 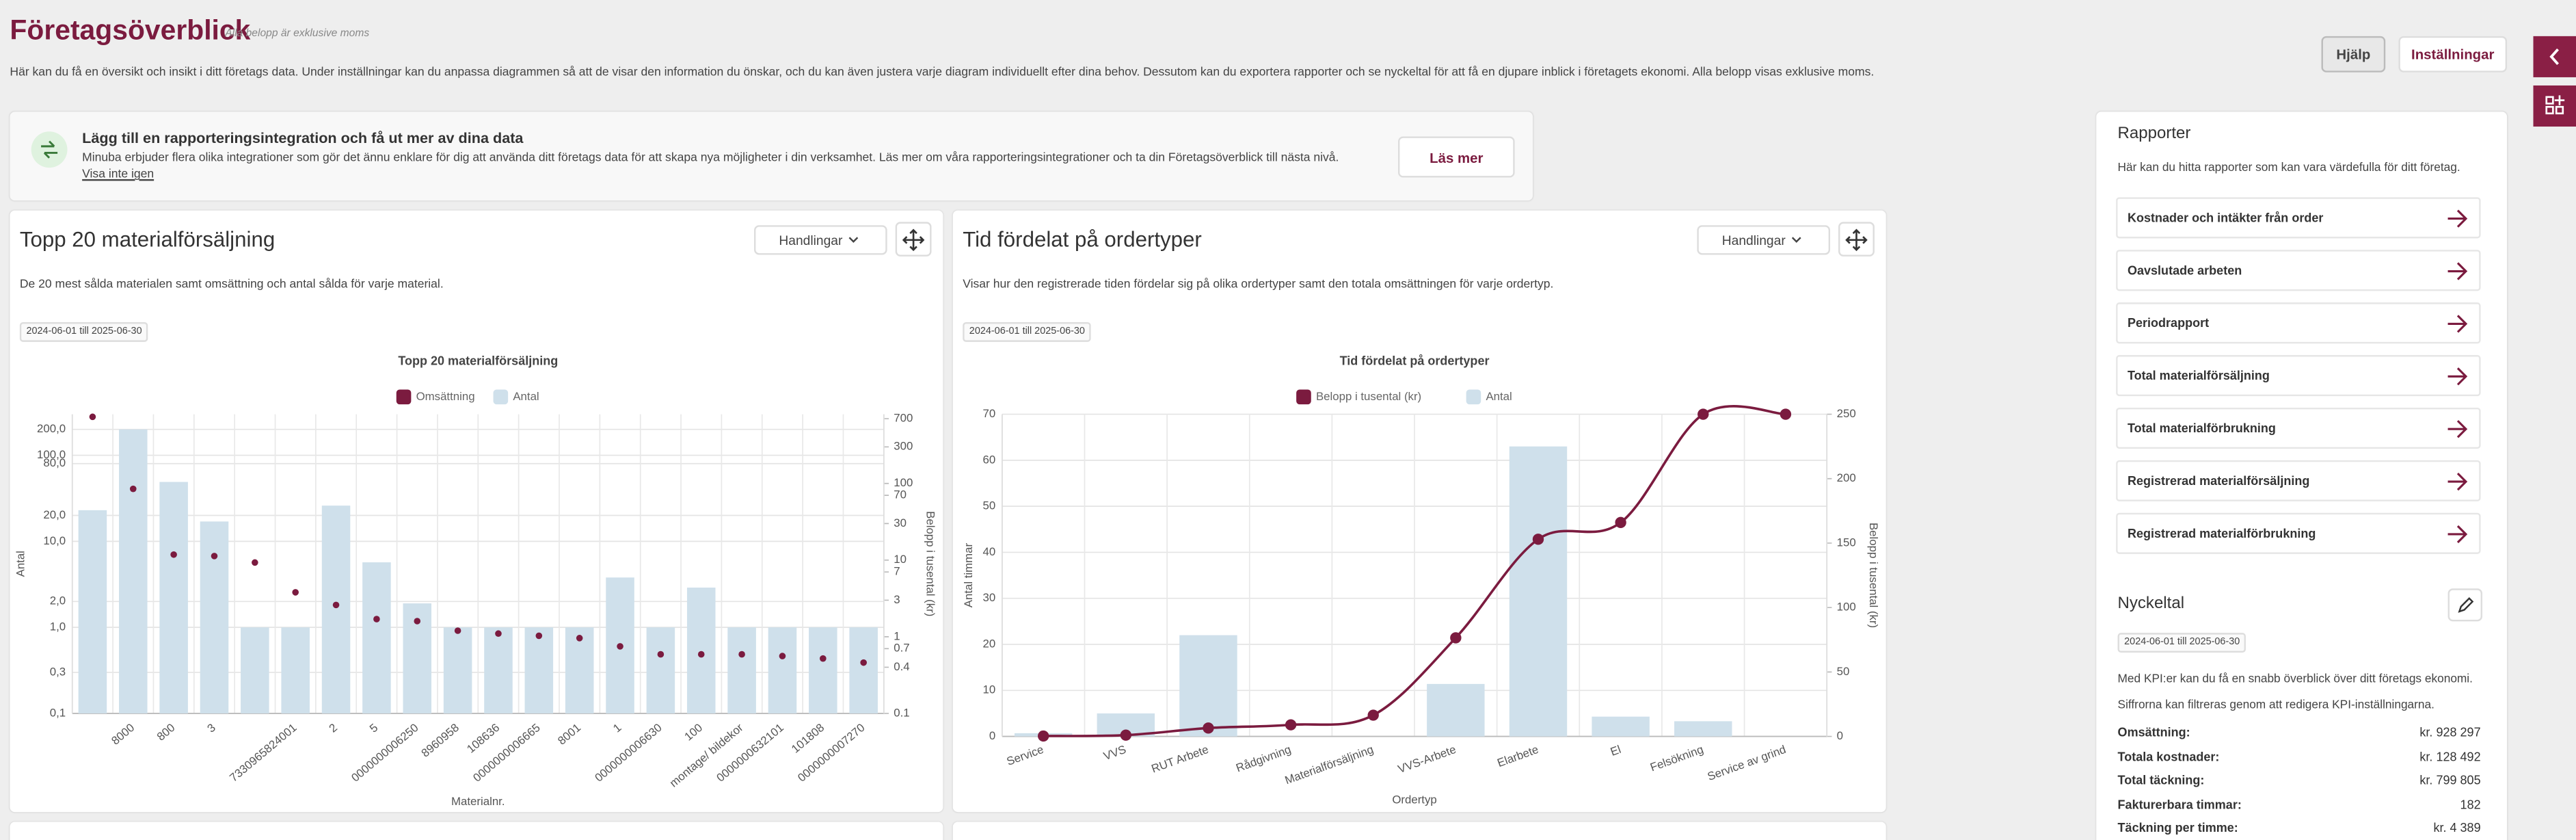 What do you see at coordinates (989, 505) in the screenshot?
I see `y-tick-label: 50` at bounding box center [989, 505].